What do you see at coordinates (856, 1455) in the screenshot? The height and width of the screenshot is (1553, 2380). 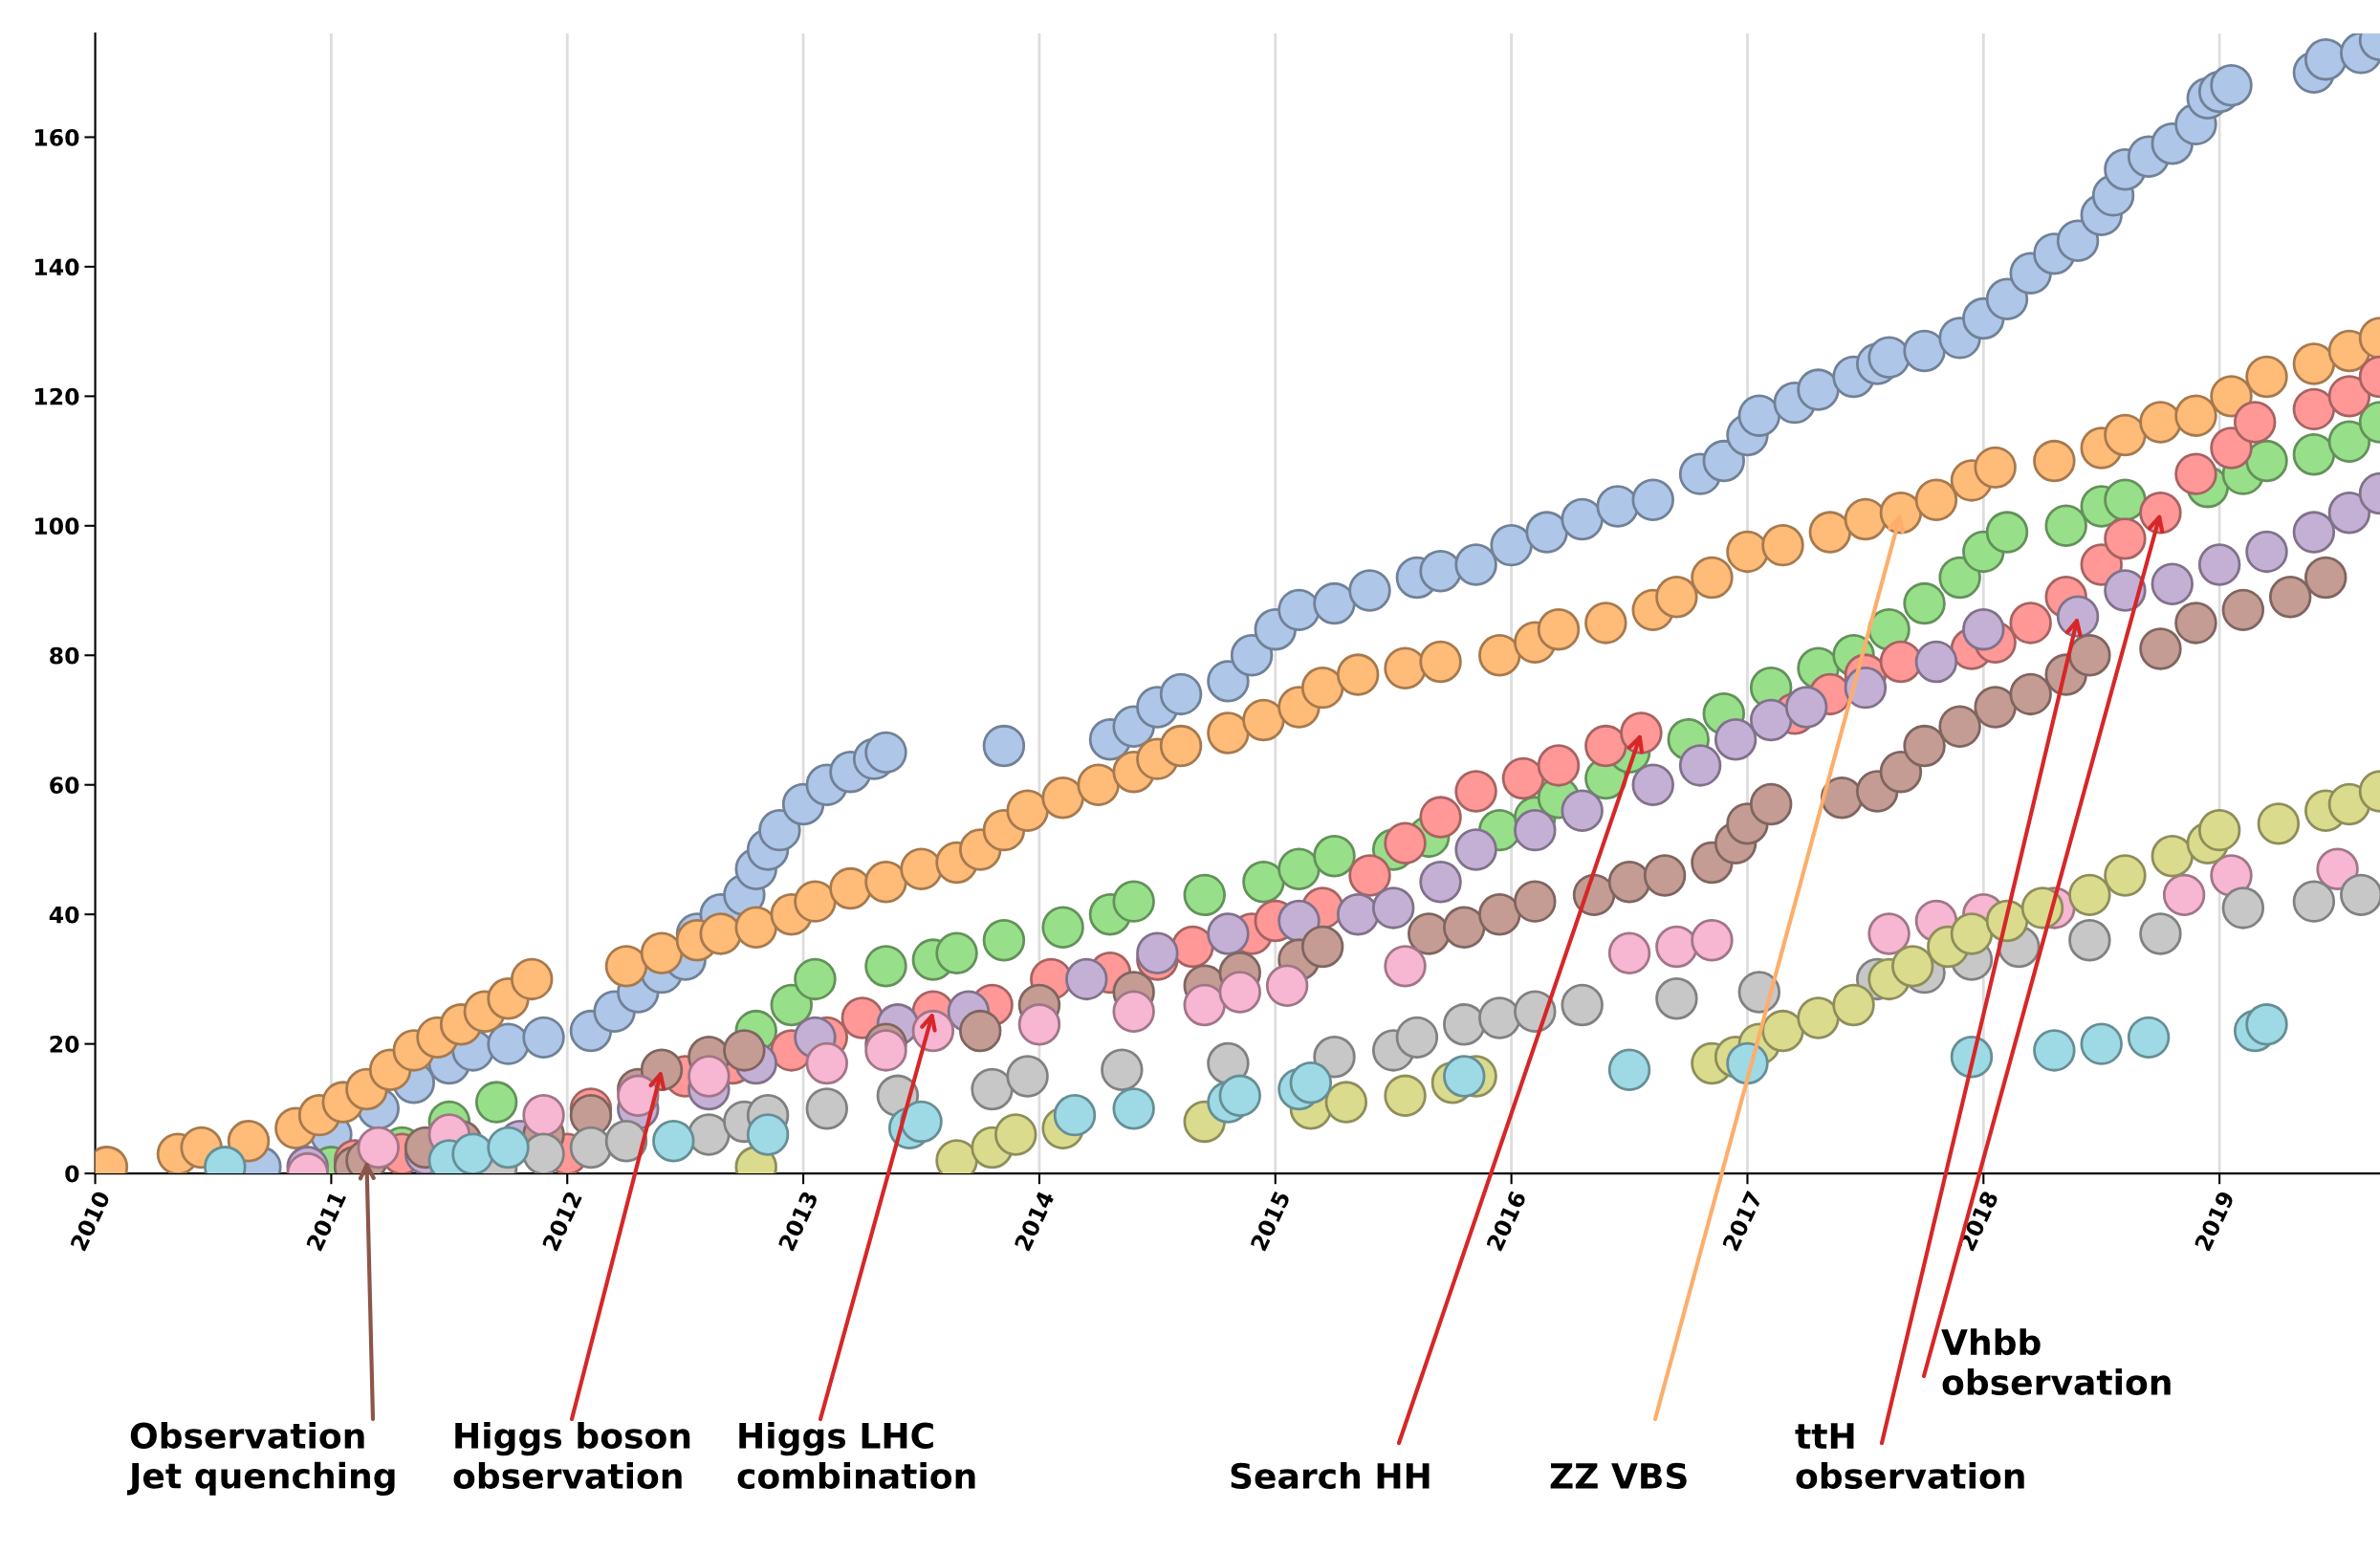 I see `annotation: Higgs LHC combination` at bounding box center [856, 1455].